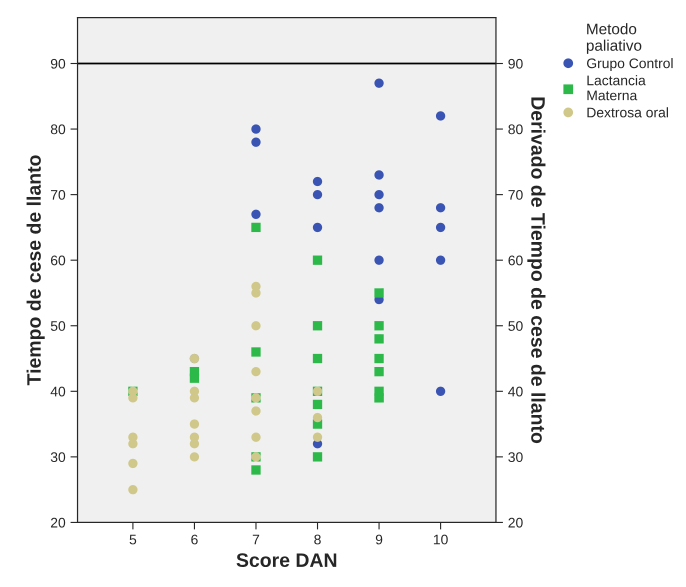 This screenshot has height=587, width=686. I want to click on x-tick-label: 5, so click(133, 539).